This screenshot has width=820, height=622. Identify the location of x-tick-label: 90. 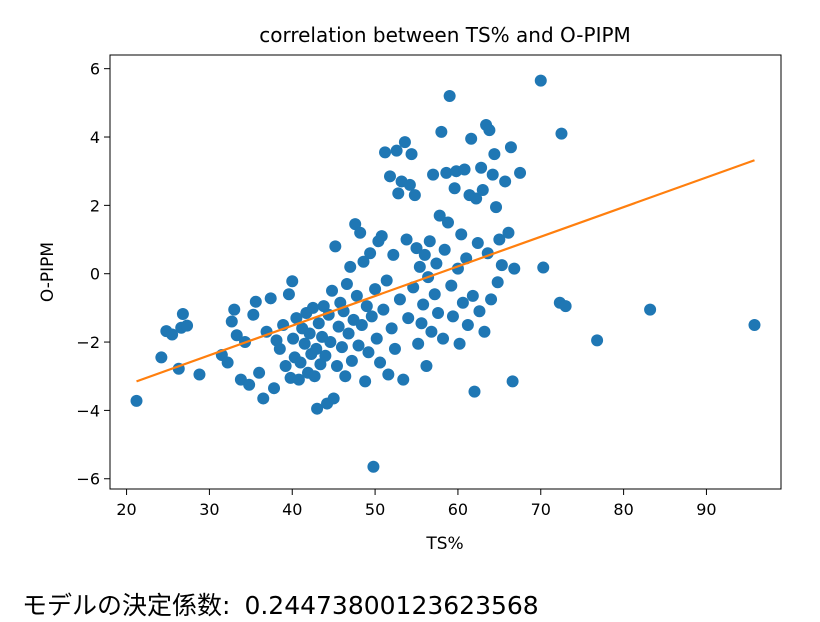
(706, 509).